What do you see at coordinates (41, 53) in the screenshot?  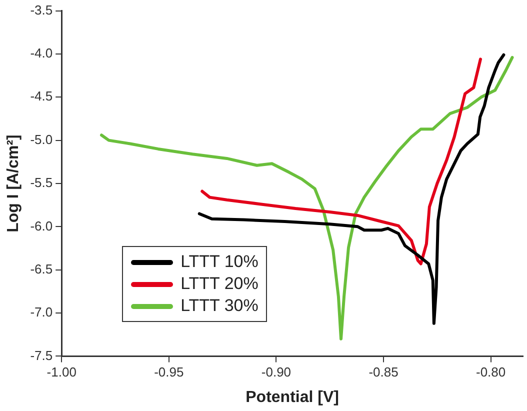 I see `y-tick-label: -4.0` at bounding box center [41, 53].